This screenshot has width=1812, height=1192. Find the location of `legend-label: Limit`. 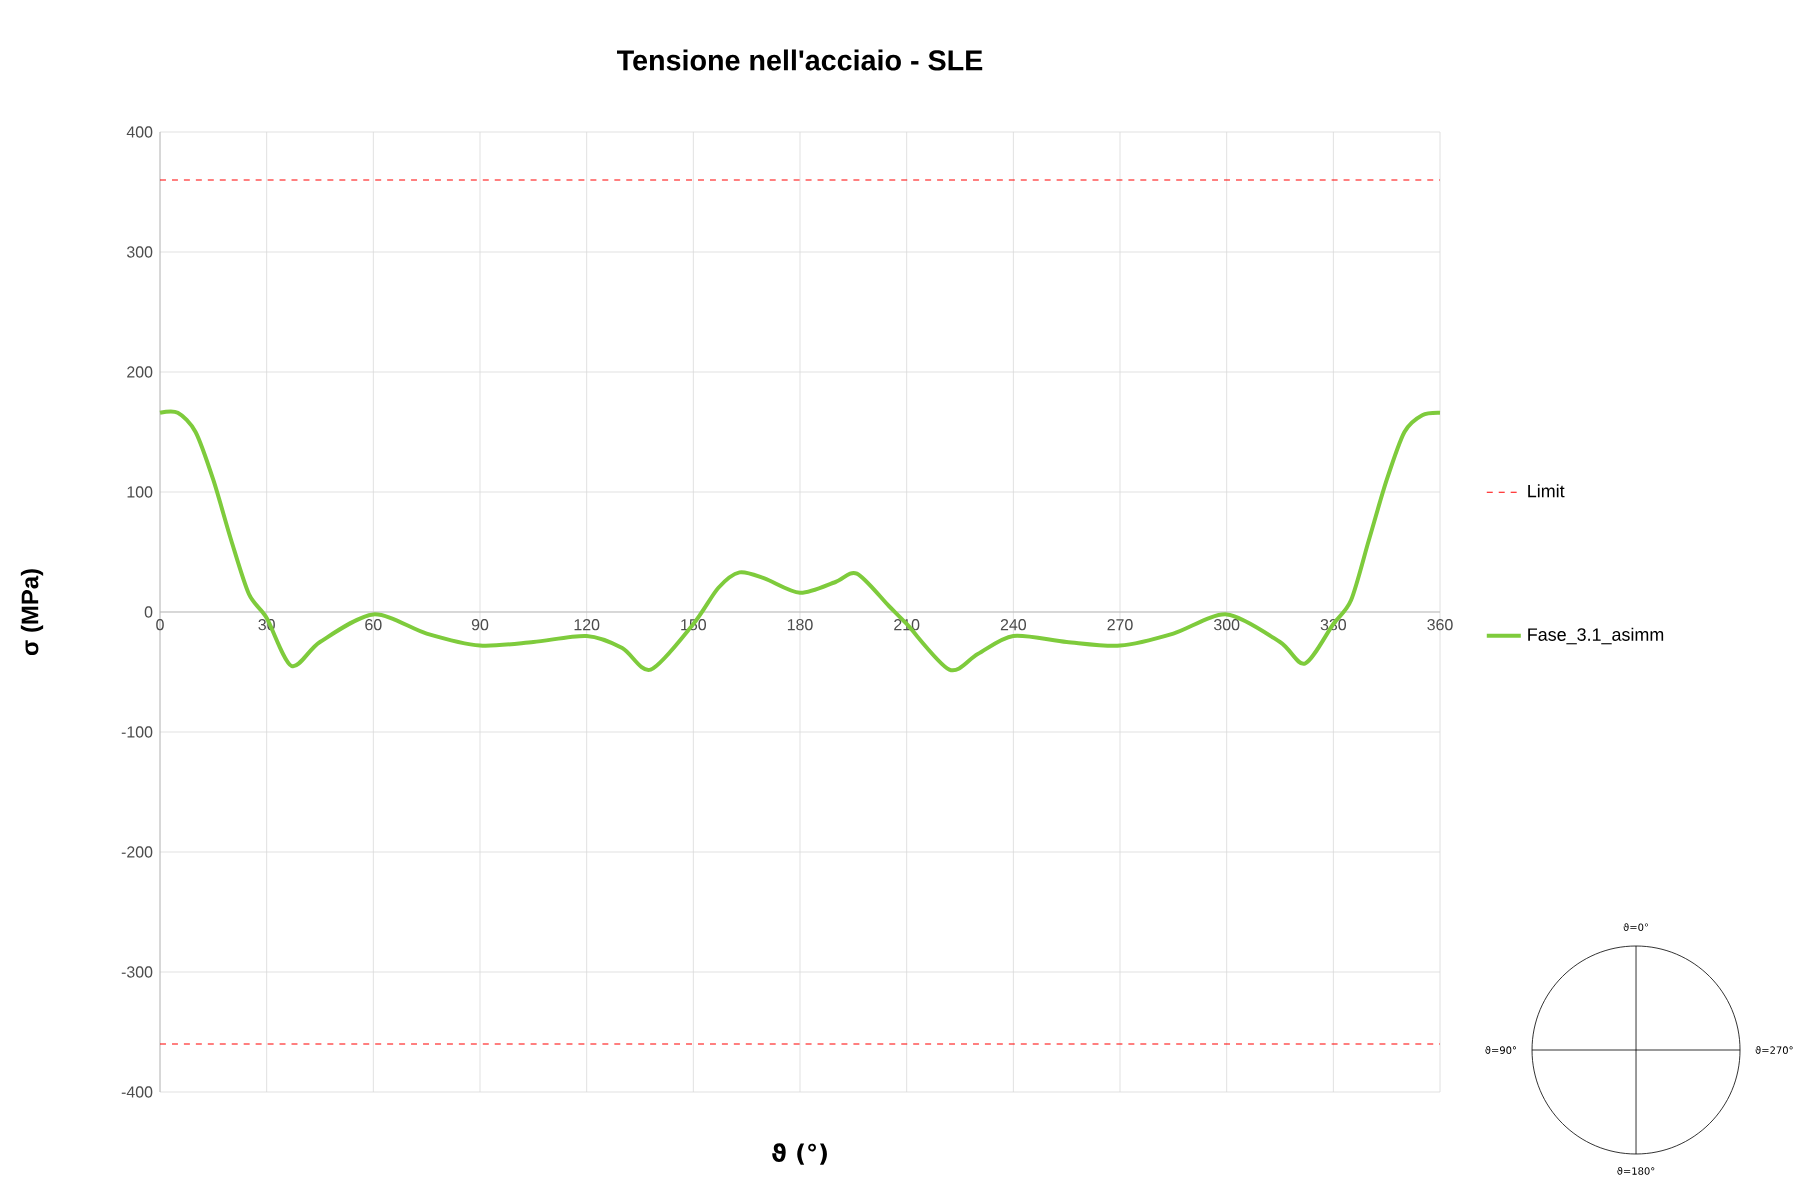

legend-label: Limit is located at coordinates (1546, 491).